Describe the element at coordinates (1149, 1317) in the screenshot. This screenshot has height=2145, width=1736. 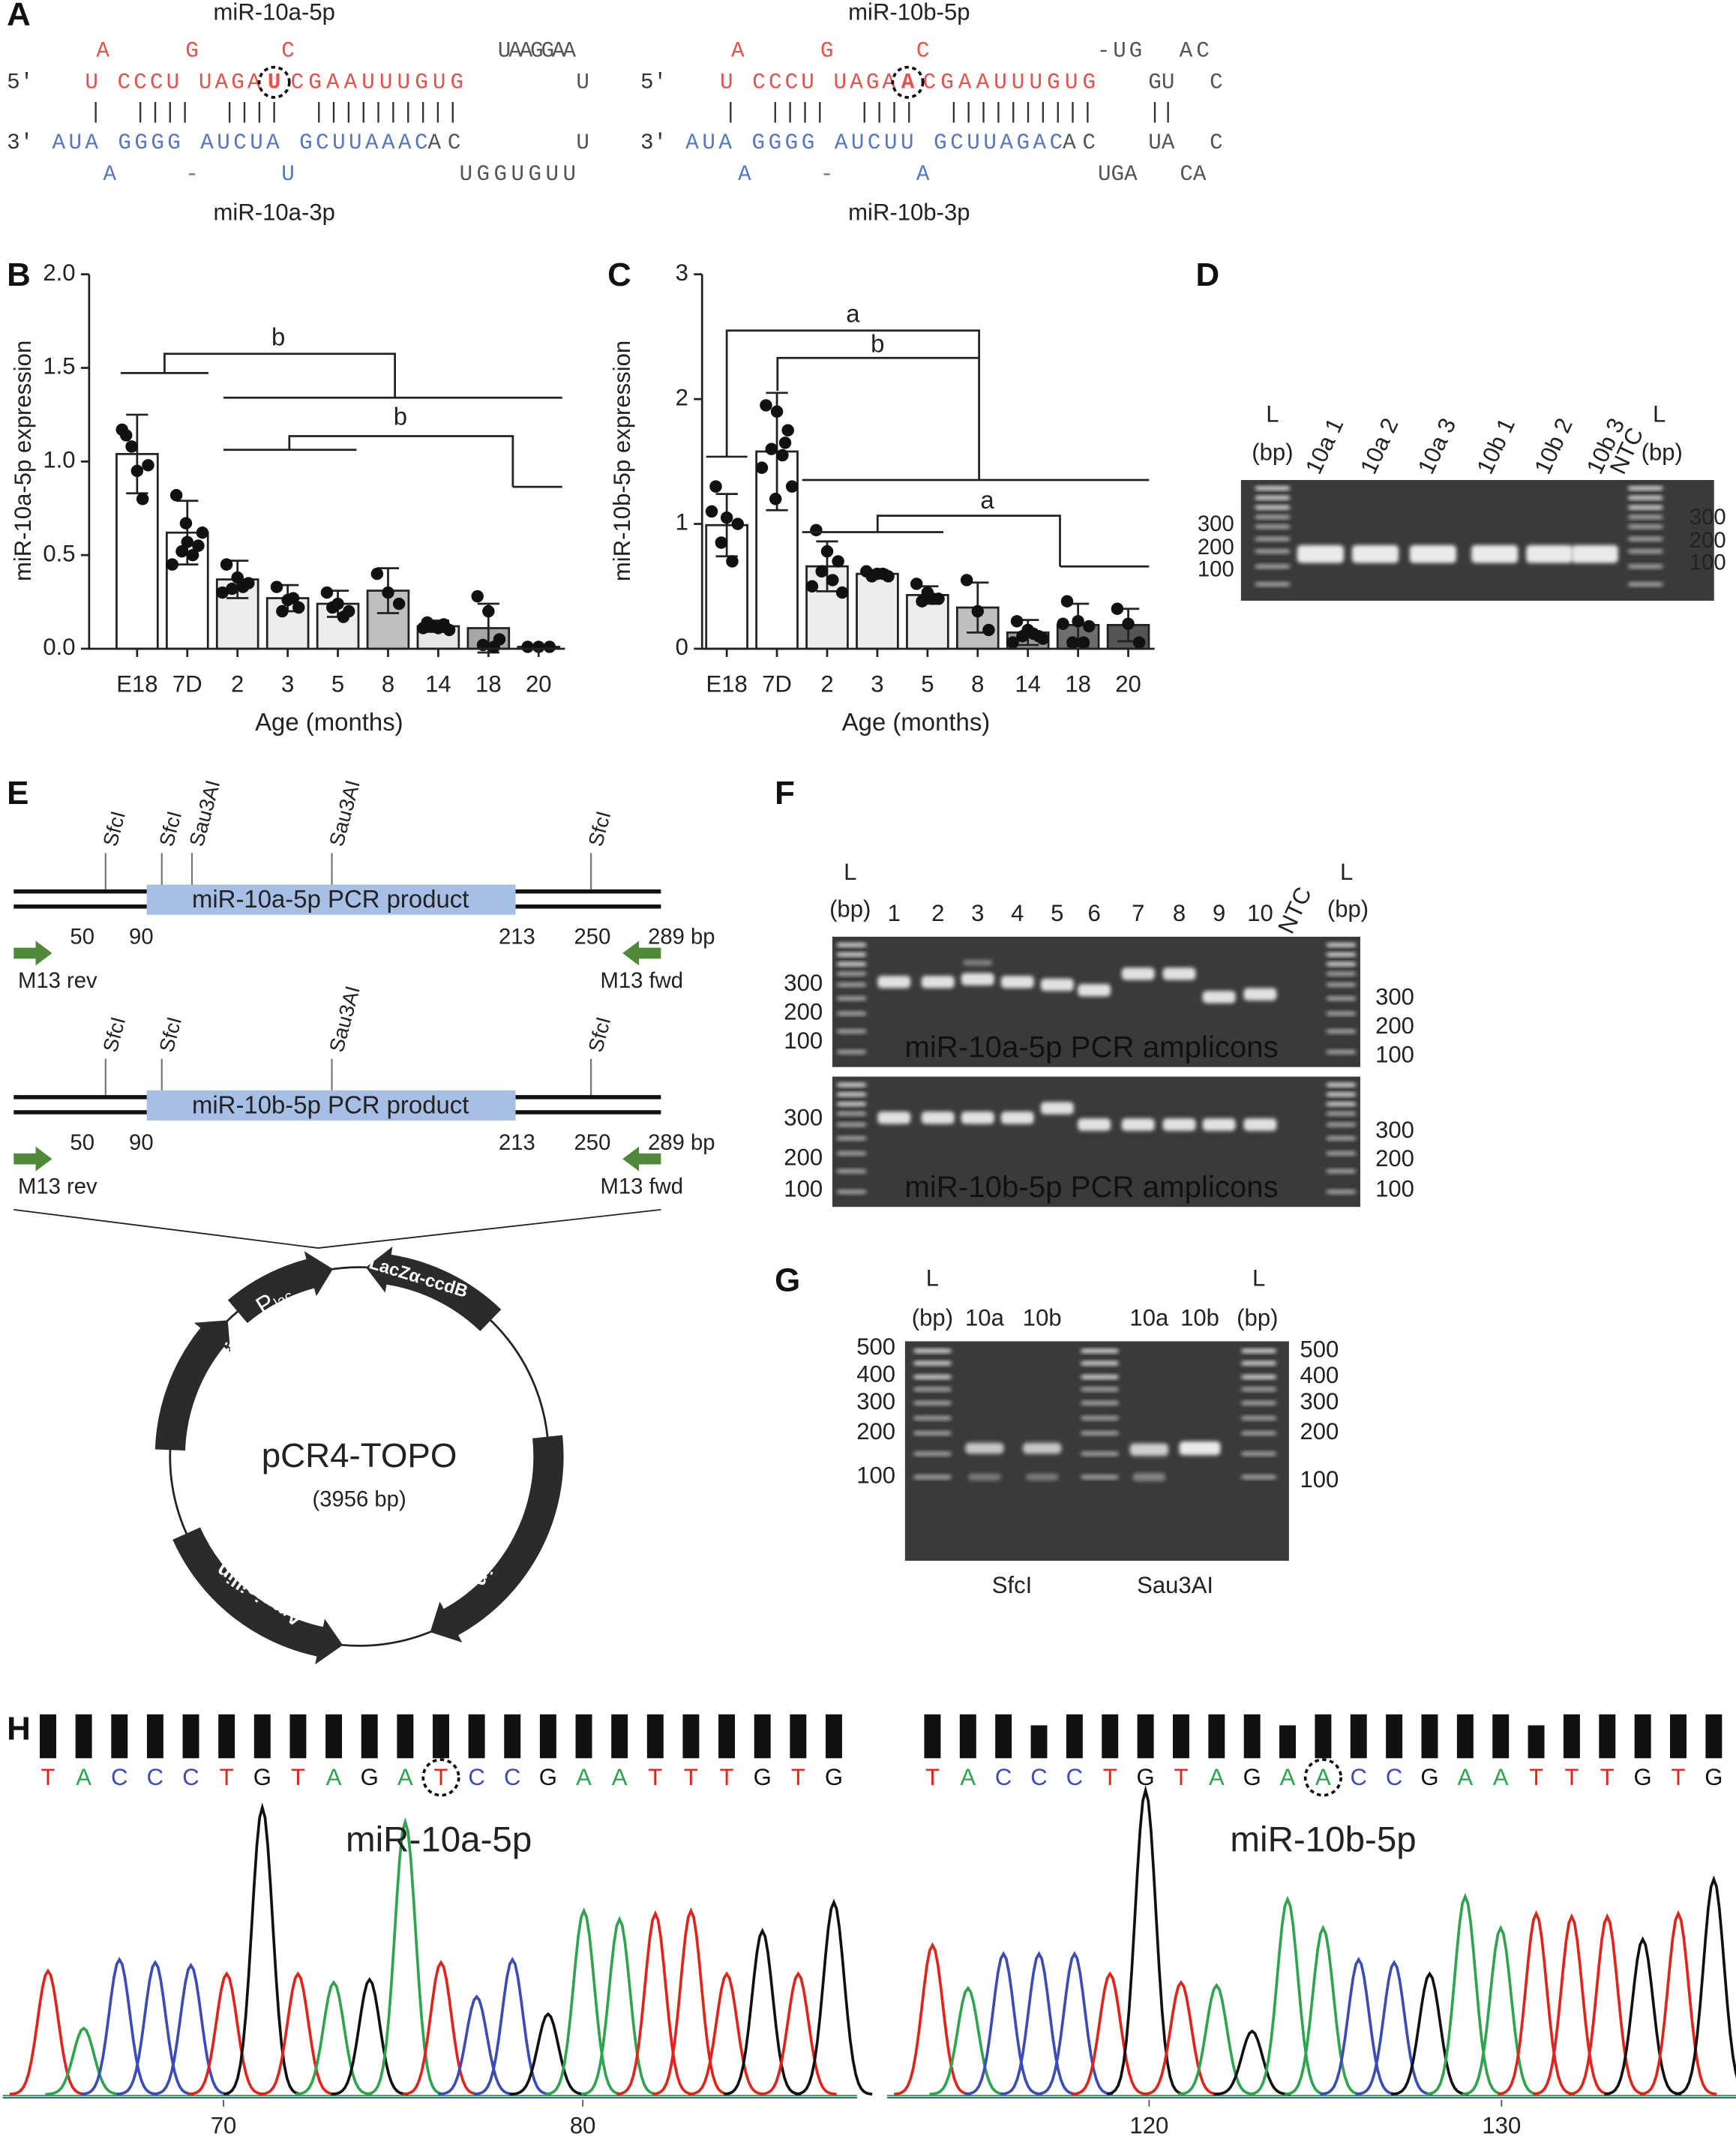
I see `lane-label: 10a` at that location.